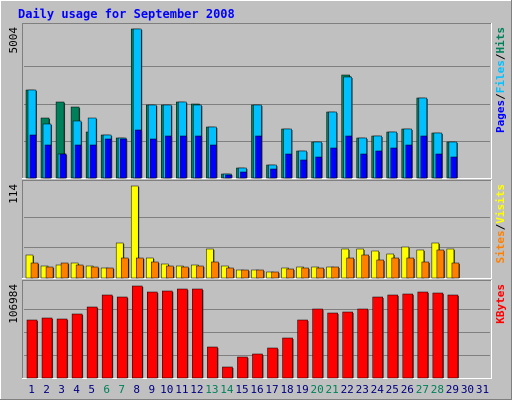  Describe the element at coordinates (196, 389) in the screenshot. I see `x-tick-label: 12` at that location.